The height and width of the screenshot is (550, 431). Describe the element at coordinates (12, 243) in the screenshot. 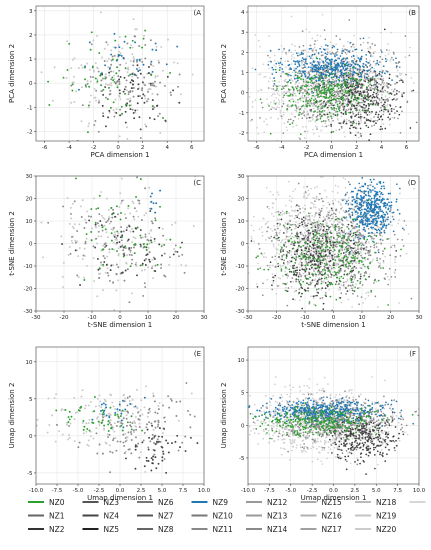

I see `y-axis-label: t-SNE dimension 2` at that location.